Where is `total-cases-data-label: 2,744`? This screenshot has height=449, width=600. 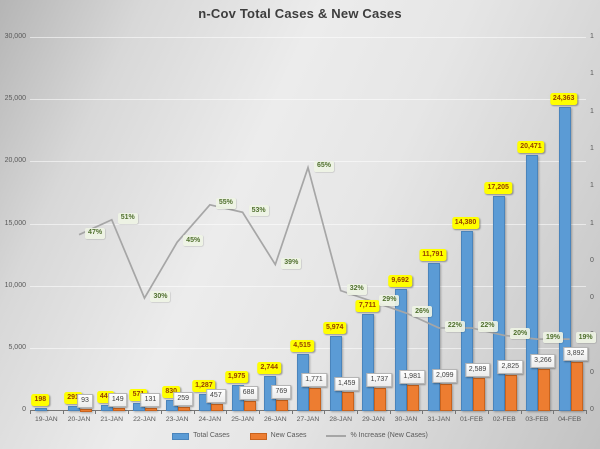
total-cases-data-label: 2,744 is located at coordinates (269, 367).